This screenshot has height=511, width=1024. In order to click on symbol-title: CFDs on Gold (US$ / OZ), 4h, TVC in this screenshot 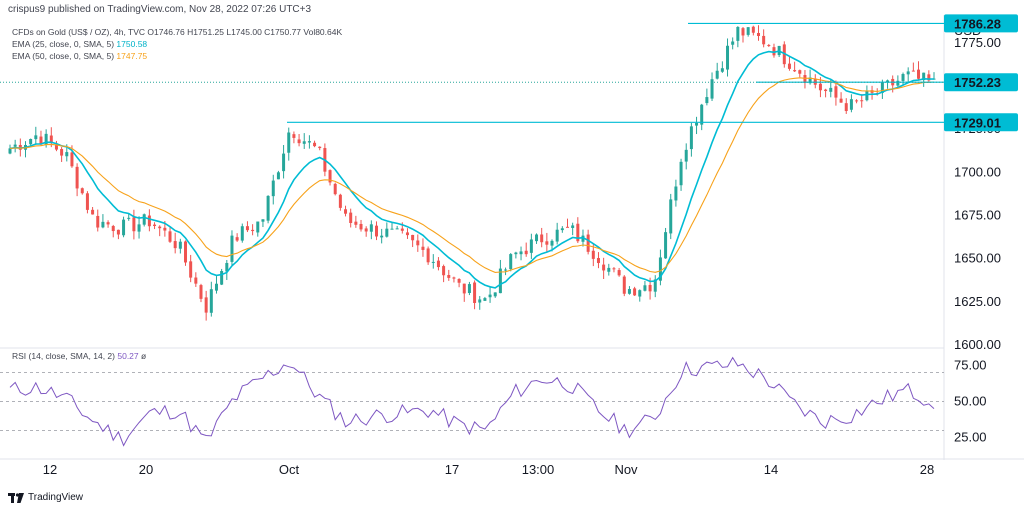, I will do `click(79, 32)`.